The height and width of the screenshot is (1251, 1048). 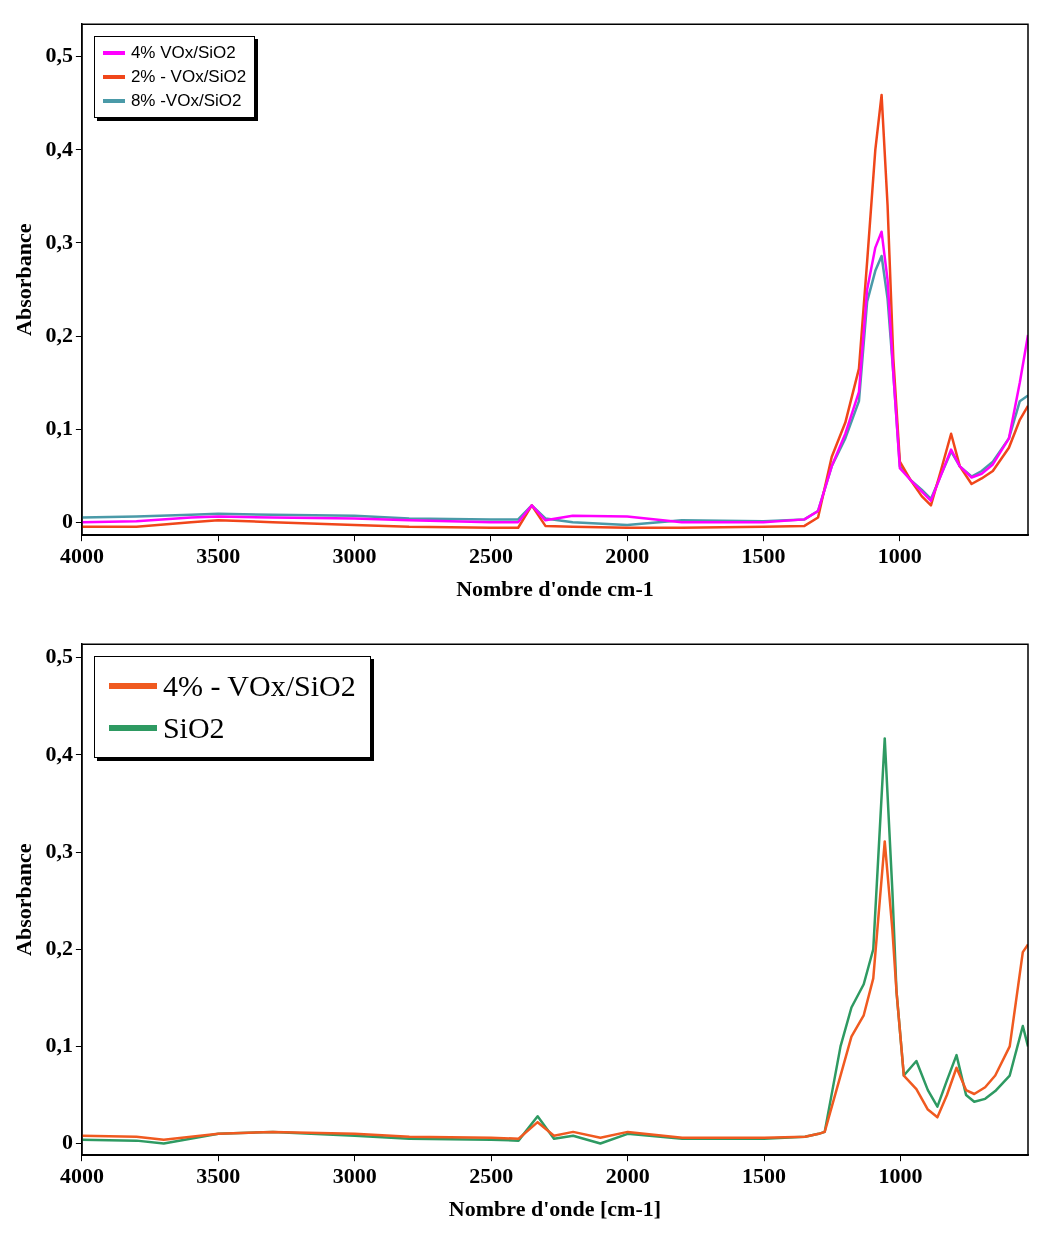 What do you see at coordinates (555, 589) in the screenshot?
I see `x-axis-title: Nombre d'onde cm-1` at bounding box center [555, 589].